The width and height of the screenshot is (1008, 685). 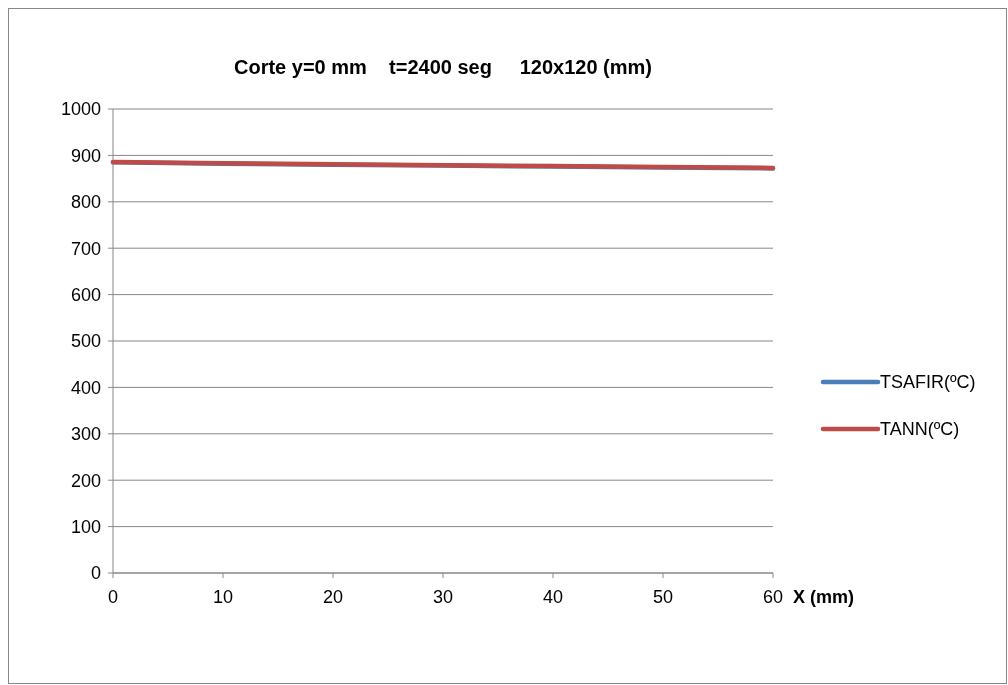 I want to click on x-tick-label: 60, so click(x=773, y=597).